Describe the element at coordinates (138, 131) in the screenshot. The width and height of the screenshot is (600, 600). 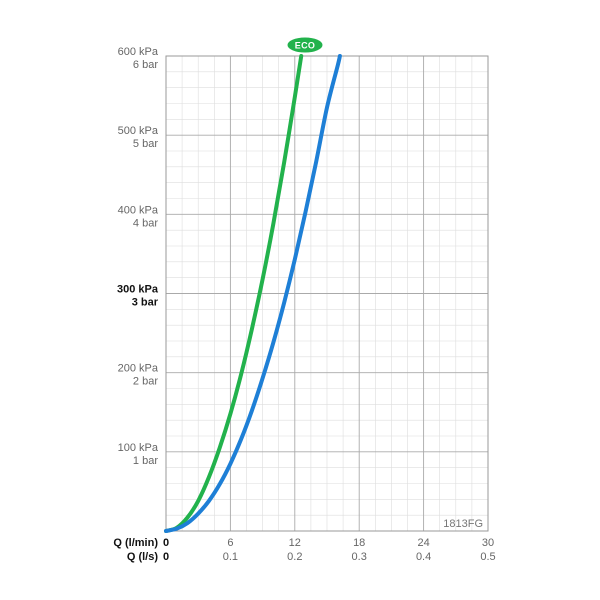
I see `y-tick-label-kpa: 500 kPa` at that location.